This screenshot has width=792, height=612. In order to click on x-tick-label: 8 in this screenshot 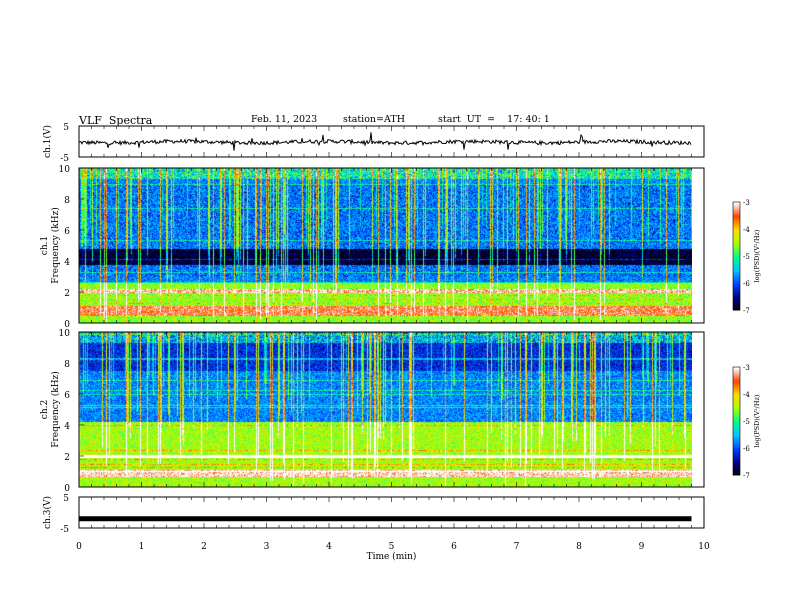, I will do `click(579, 547)`.